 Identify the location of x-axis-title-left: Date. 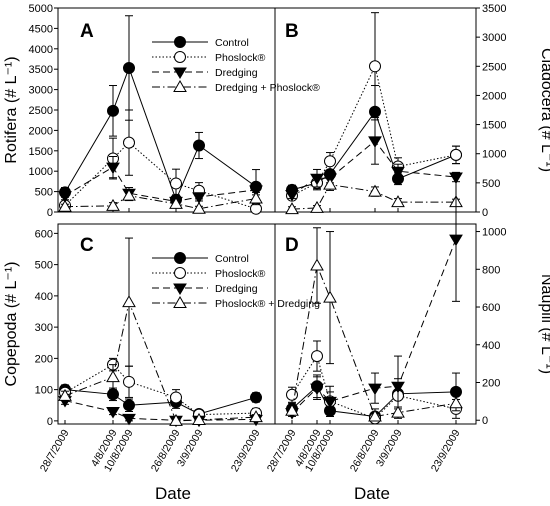
(173, 493).